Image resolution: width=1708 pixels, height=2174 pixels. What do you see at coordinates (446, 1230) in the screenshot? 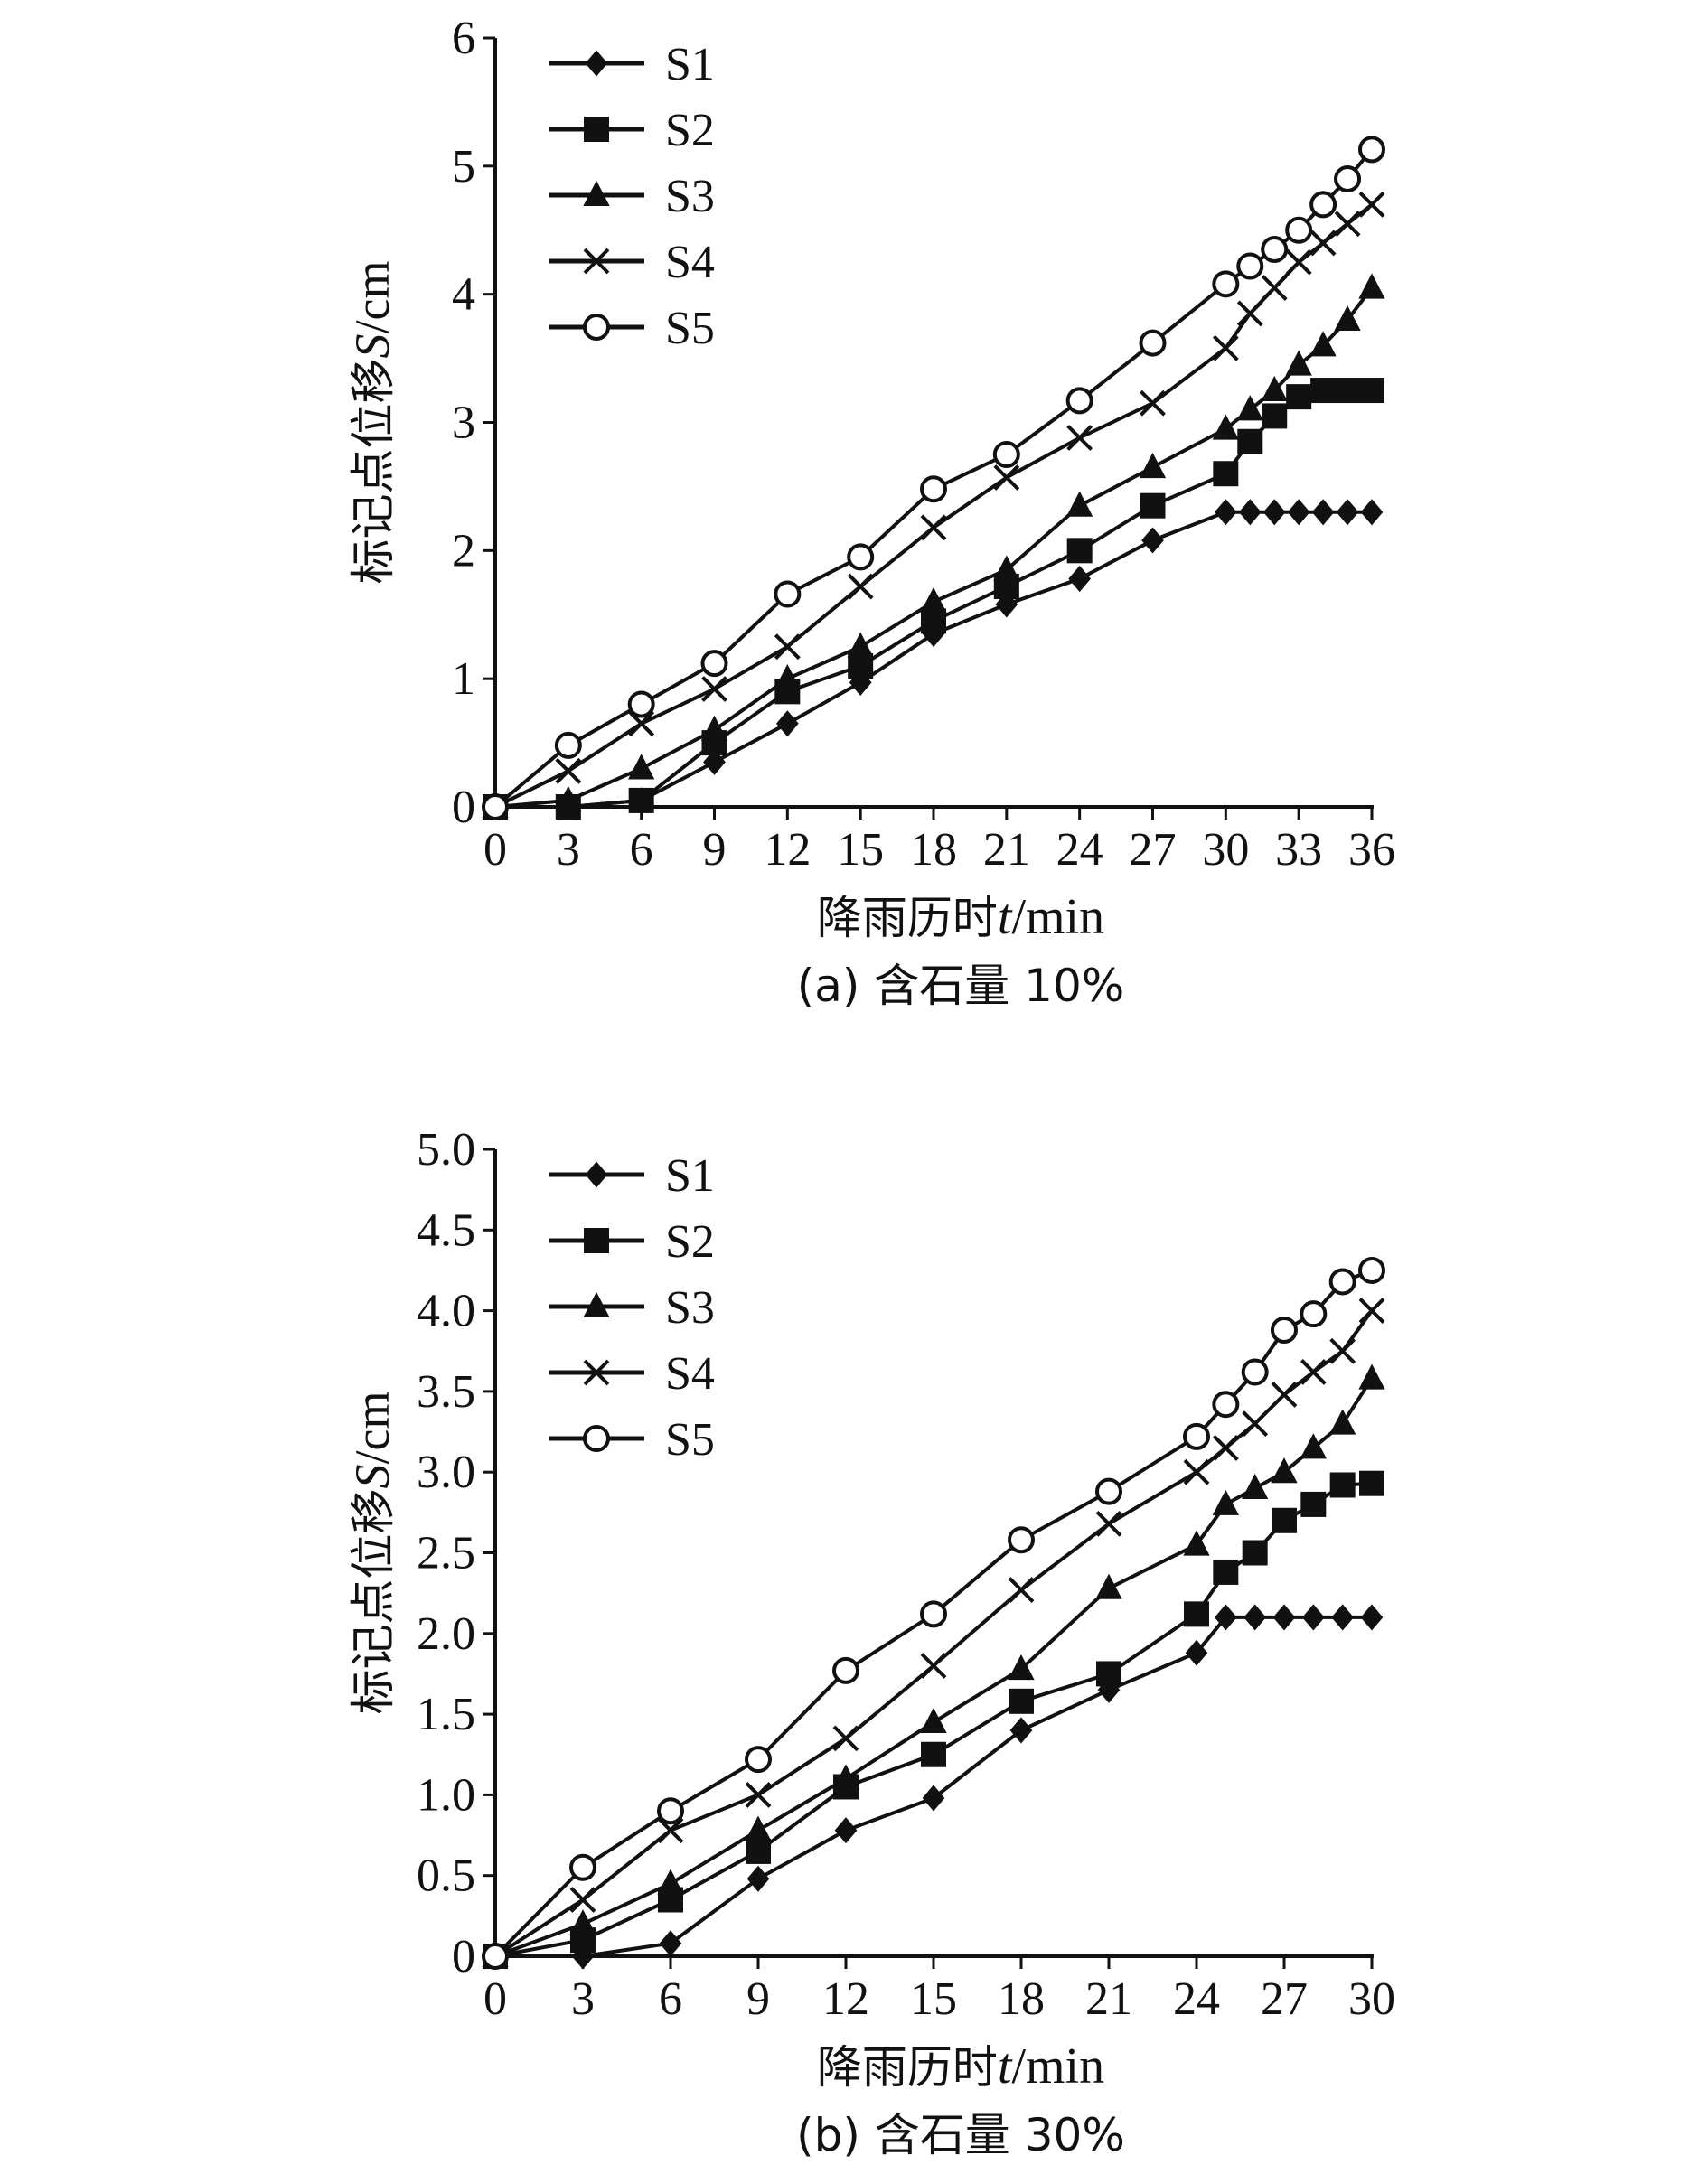
I see `y-tick-label: 4.5` at bounding box center [446, 1230].